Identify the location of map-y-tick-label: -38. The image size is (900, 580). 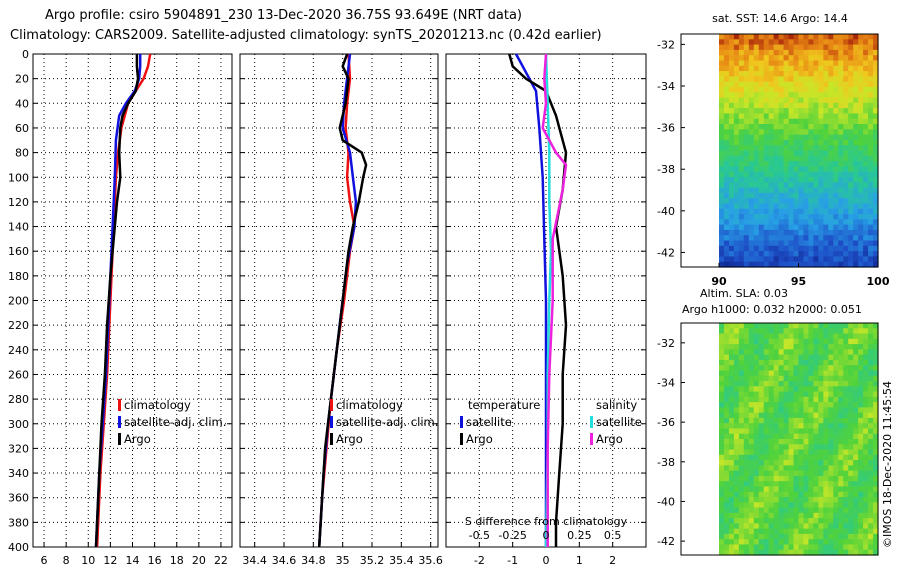
(666, 169).